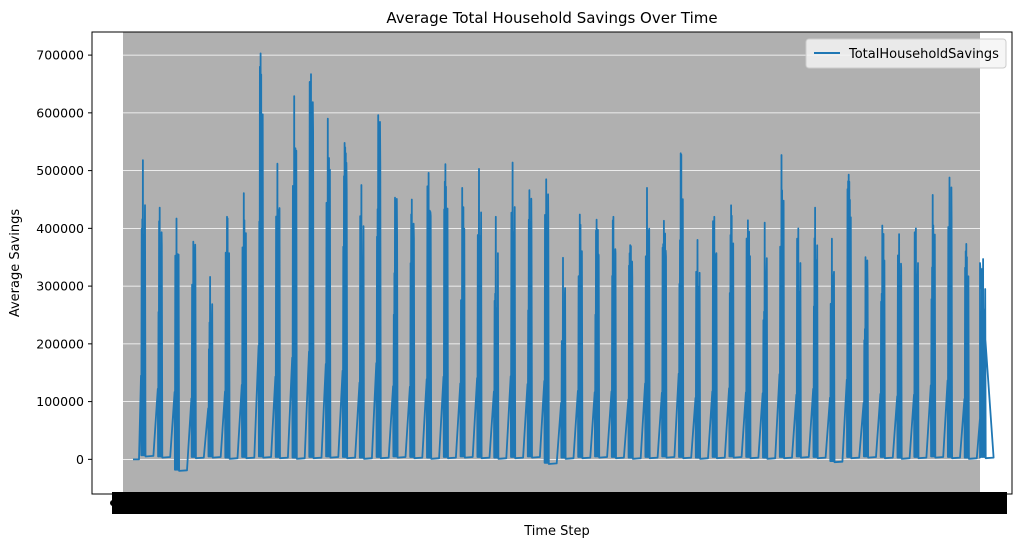 The width and height of the screenshot is (1031, 547). Describe the element at coordinates (60, 170) in the screenshot. I see `y-tick-label: 500000` at that location.